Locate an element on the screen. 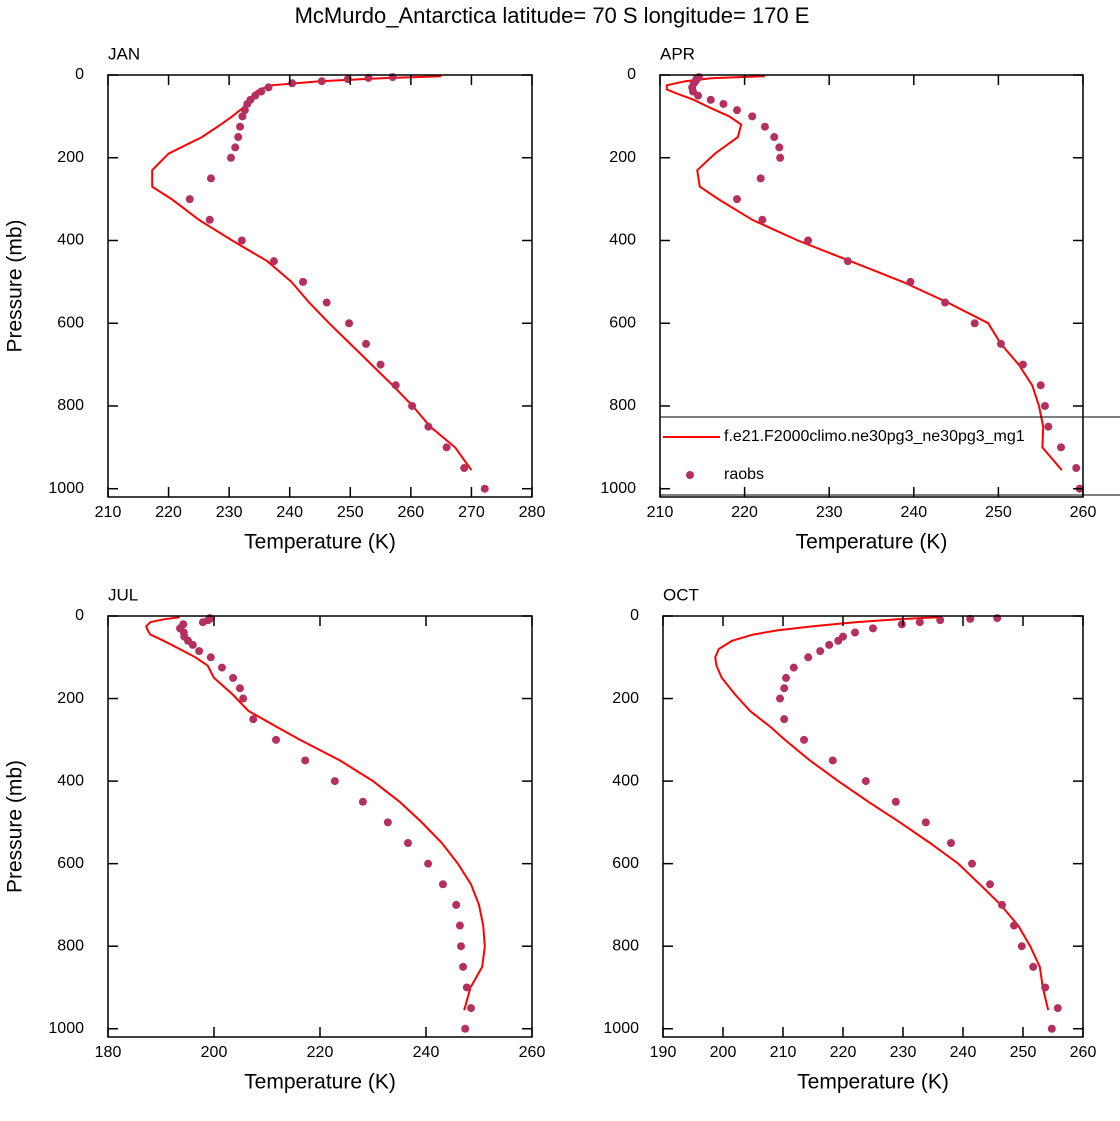 The image size is (1120, 1121). plot-frame is located at coordinates (320, 286).